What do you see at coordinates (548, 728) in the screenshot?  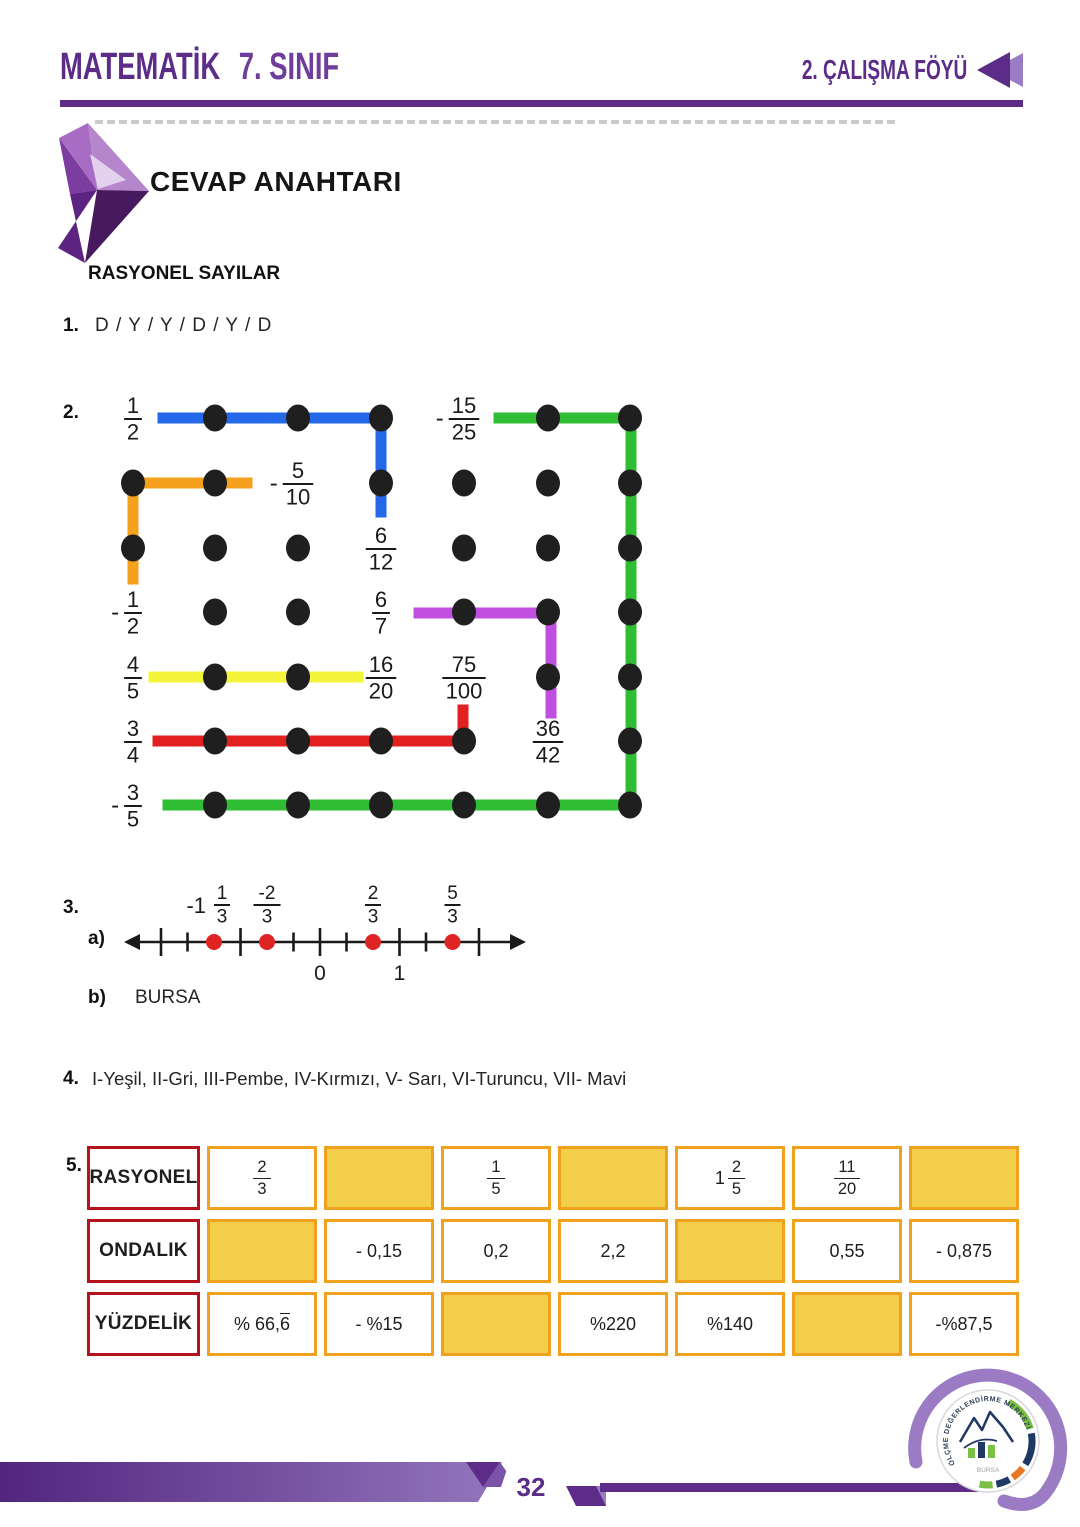 I see `svg-text: 36` at bounding box center [548, 728].